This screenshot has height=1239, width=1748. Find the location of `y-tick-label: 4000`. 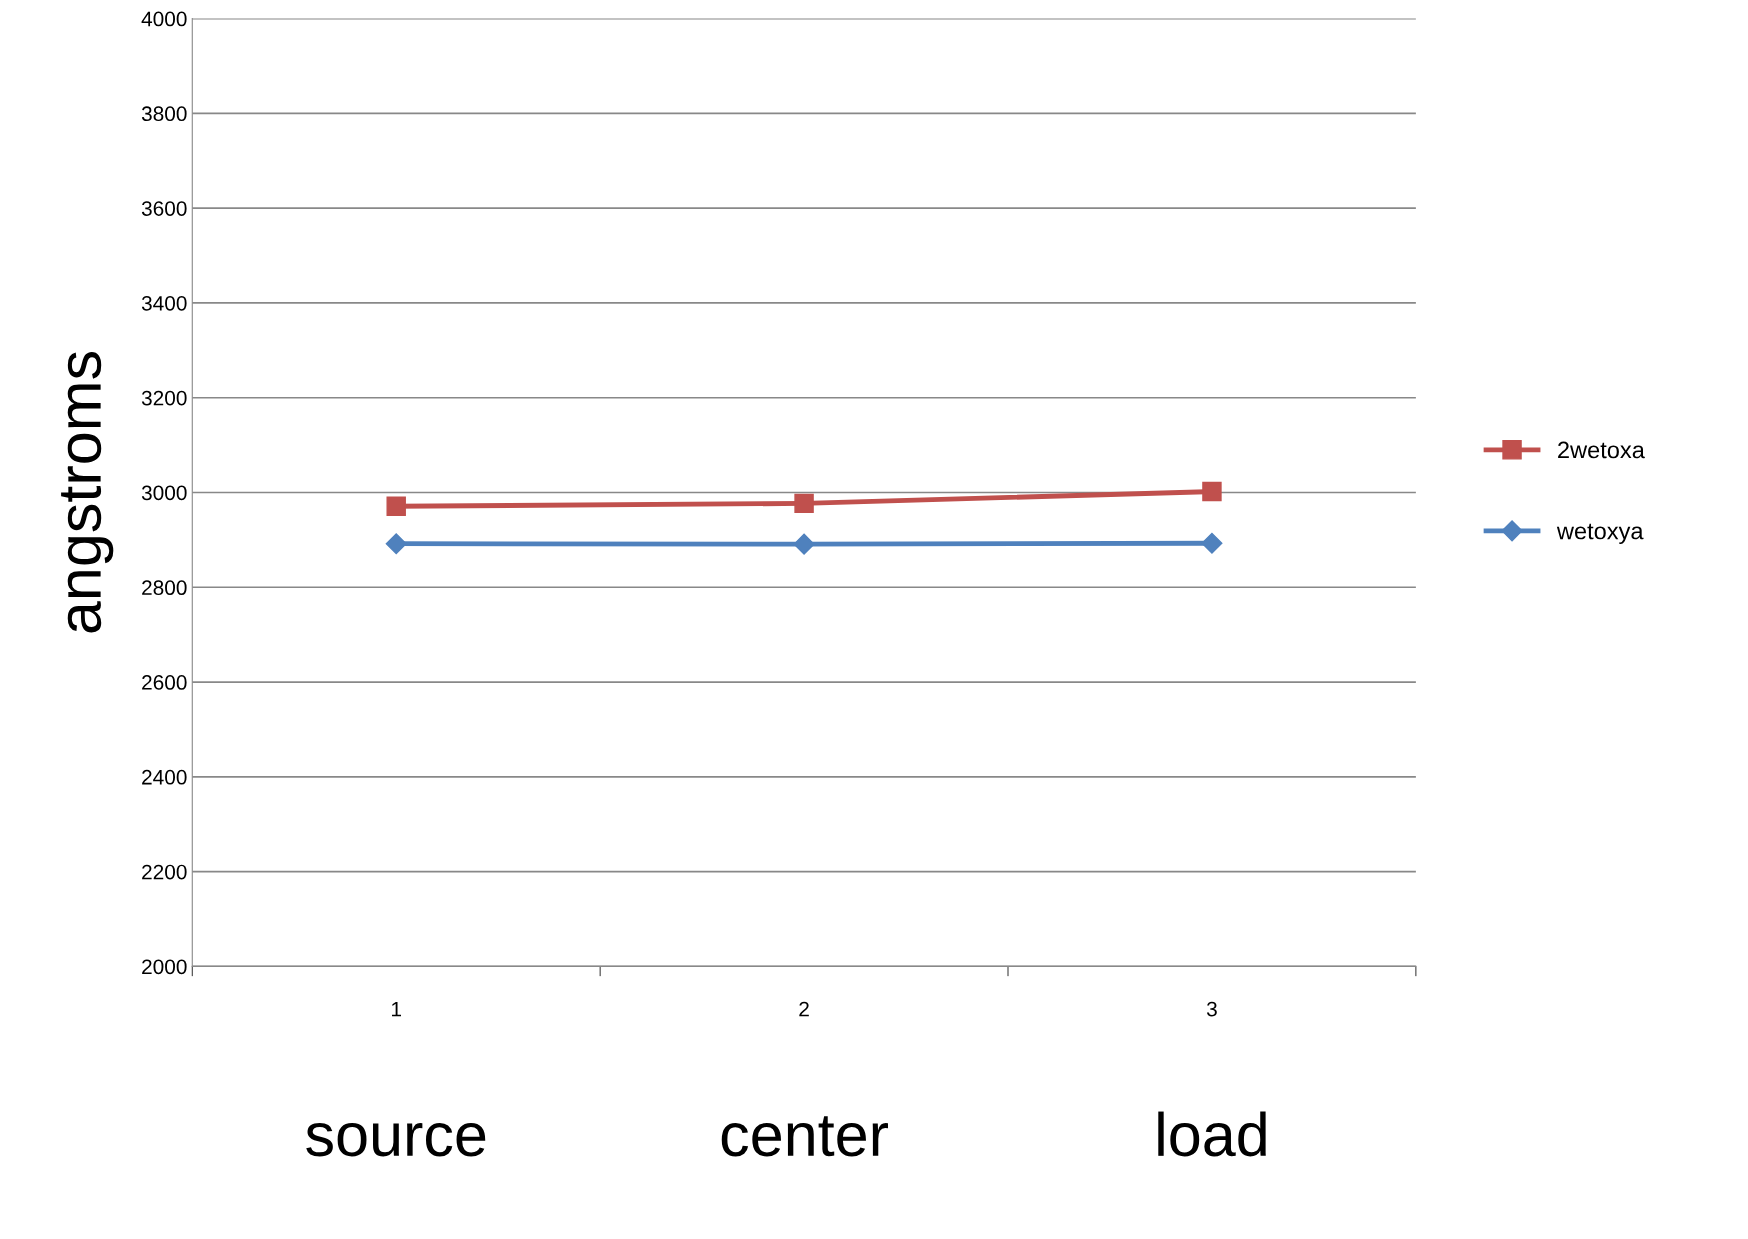

y-tick-label: 4000 is located at coordinates (164, 19).